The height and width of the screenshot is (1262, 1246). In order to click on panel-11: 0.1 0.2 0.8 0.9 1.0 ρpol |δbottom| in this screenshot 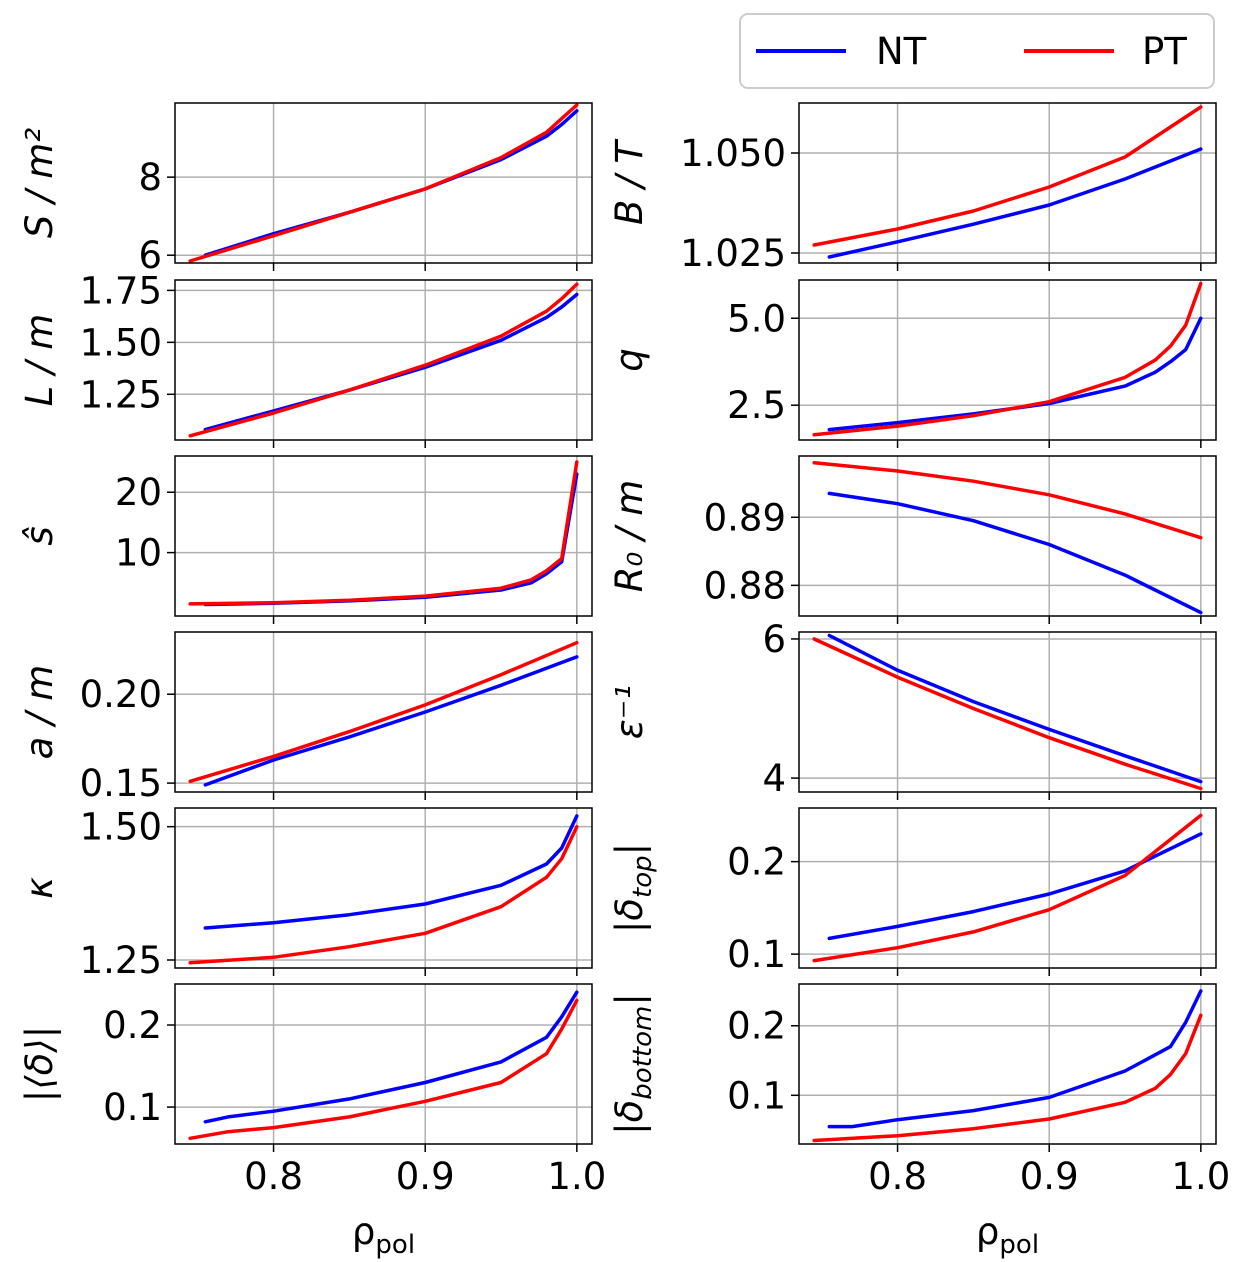, I will do `click(919, 1121)`.